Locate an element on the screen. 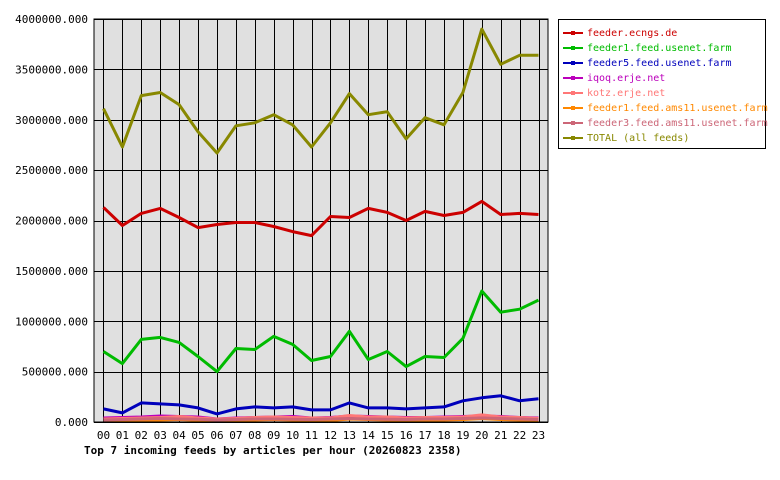 The image size is (780, 480). y-tick-label: 0.000 is located at coordinates (71, 422).